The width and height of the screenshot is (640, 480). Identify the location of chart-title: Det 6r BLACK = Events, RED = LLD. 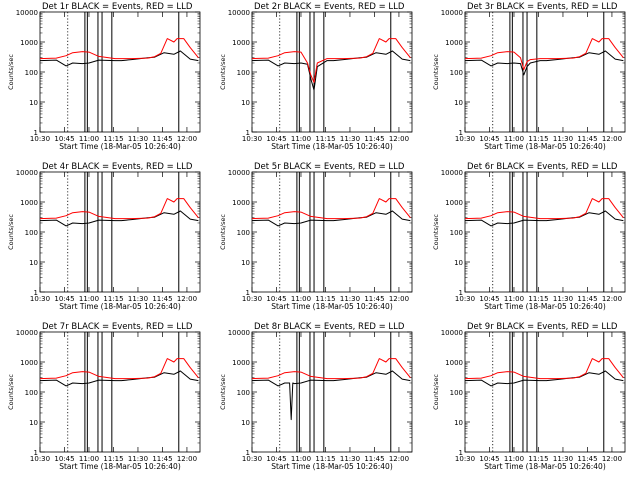
(542, 167).